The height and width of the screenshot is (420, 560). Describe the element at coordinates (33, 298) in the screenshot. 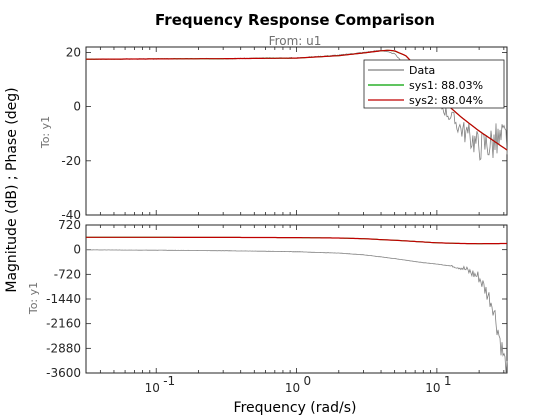

I see `bottom-row-label: To: y1` at that location.